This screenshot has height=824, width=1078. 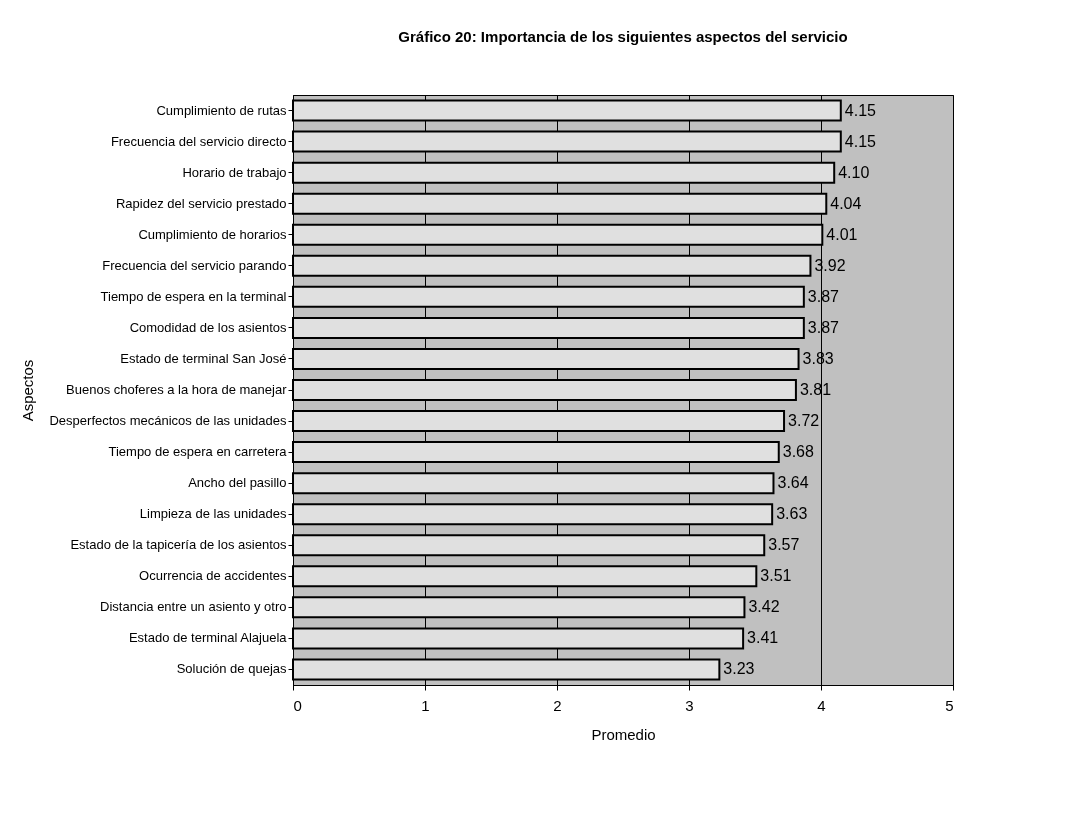 I want to click on data-label: 4.01, so click(x=842, y=234).